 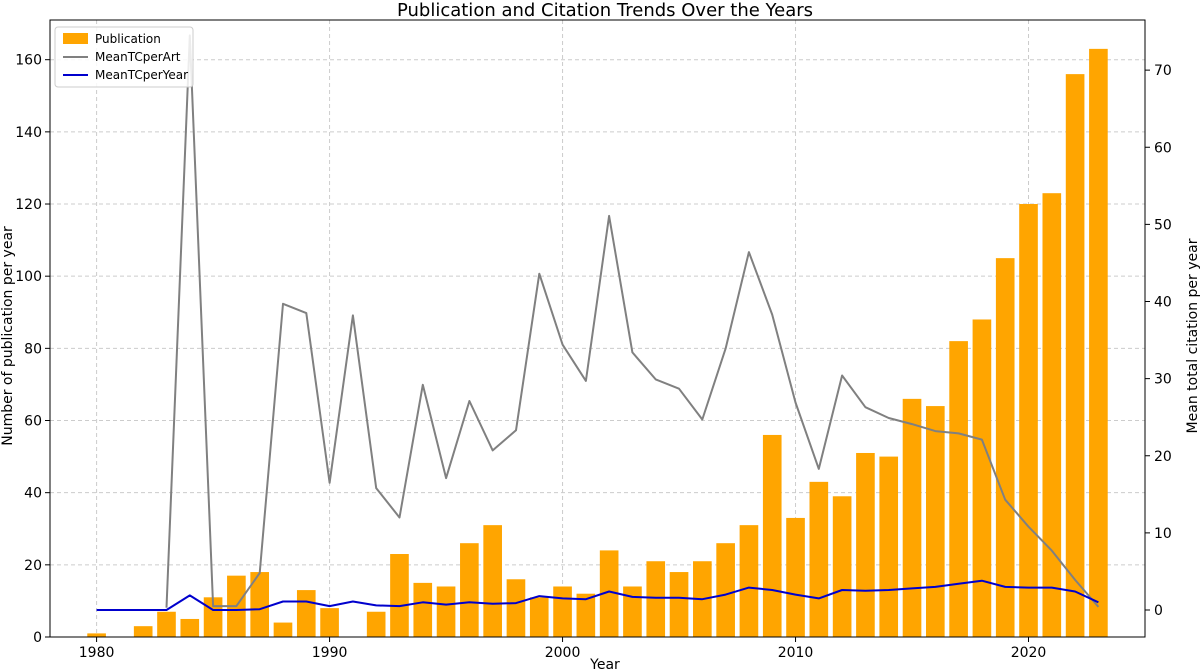 I want to click on y-right-tick-label: 20, so click(x=1163, y=457).